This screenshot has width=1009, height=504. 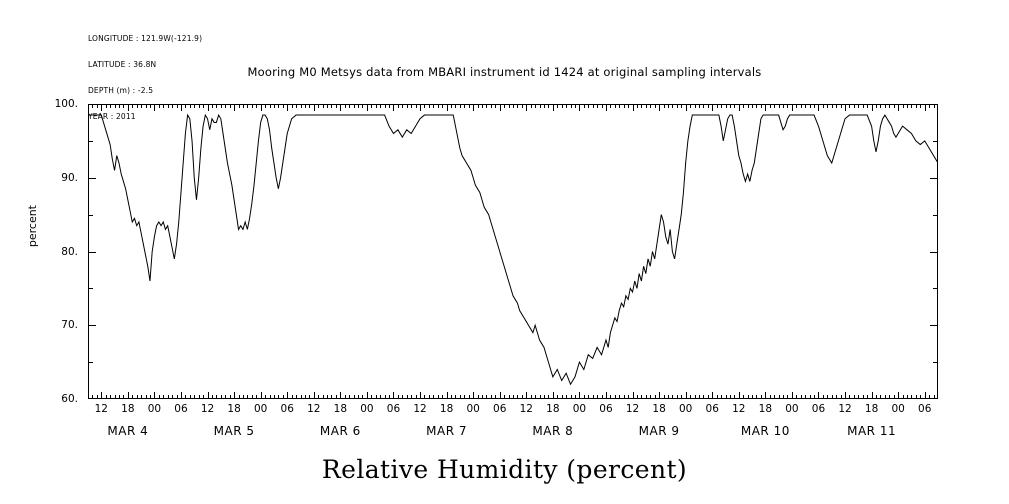 What do you see at coordinates (69, 399) in the screenshot?
I see `y-tick-label: 60.` at bounding box center [69, 399].